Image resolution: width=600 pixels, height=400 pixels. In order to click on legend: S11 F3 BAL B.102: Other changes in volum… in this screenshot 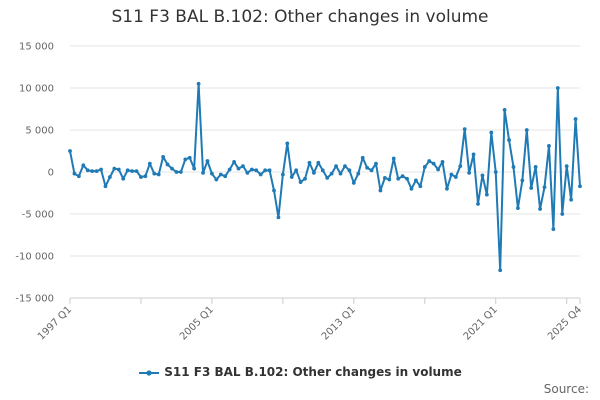, I will do `click(300, 372)`.